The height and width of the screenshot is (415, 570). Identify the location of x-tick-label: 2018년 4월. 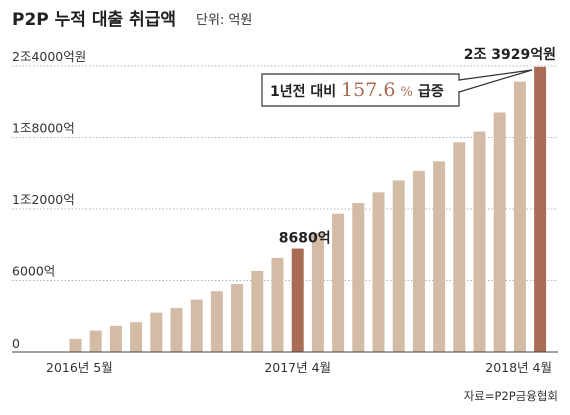
(518, 367).